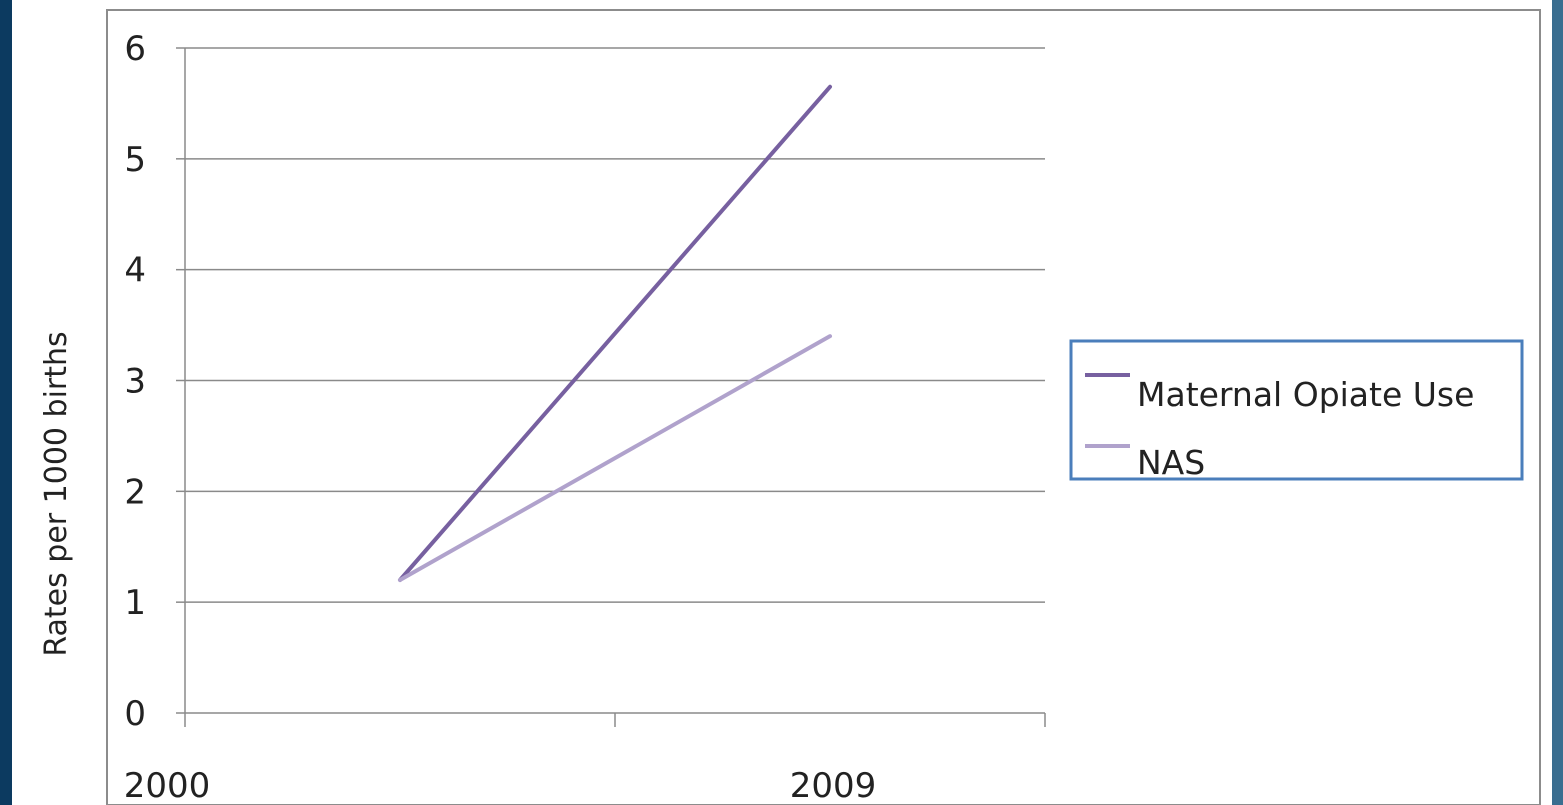  I want to click on y-tick-label-2: 2, so click(135, 492).